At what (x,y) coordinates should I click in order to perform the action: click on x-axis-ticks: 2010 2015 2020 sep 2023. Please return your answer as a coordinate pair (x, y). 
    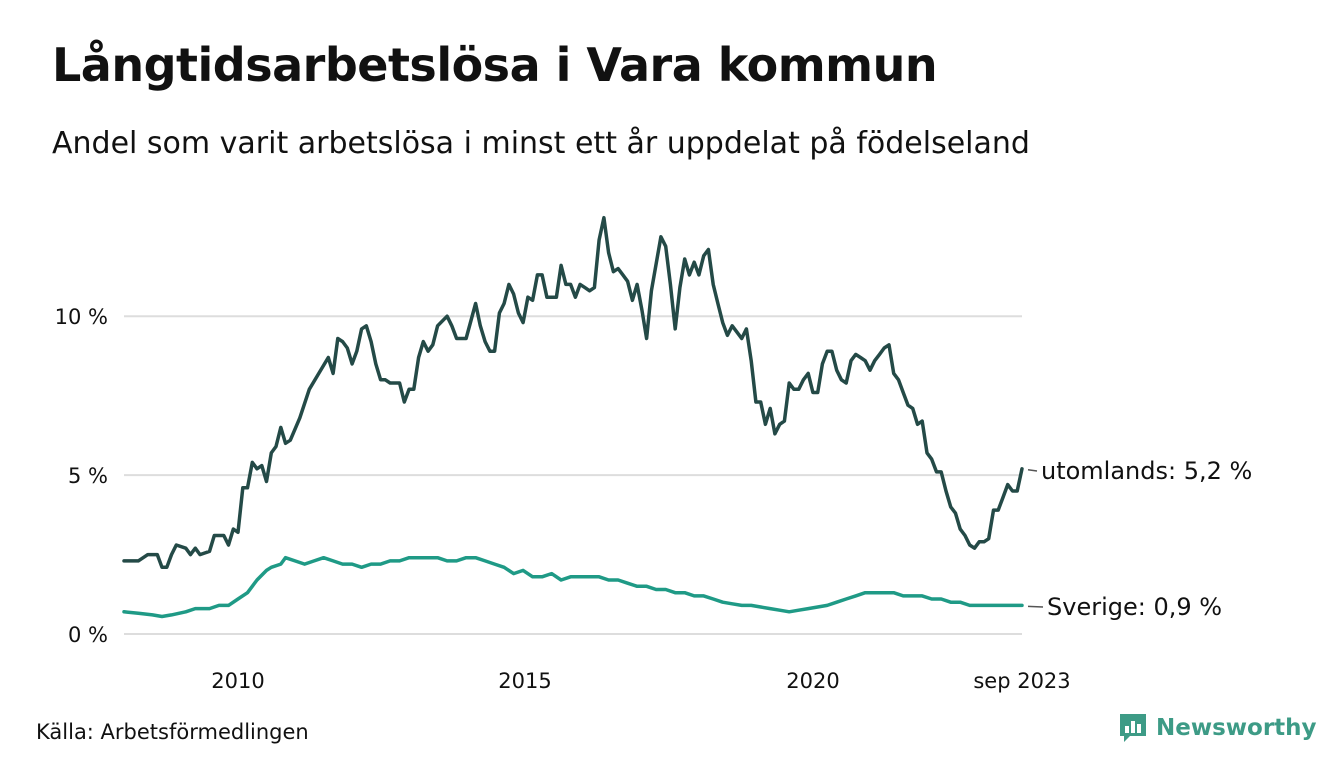
    Looking at the image, I should click on (640, 681).